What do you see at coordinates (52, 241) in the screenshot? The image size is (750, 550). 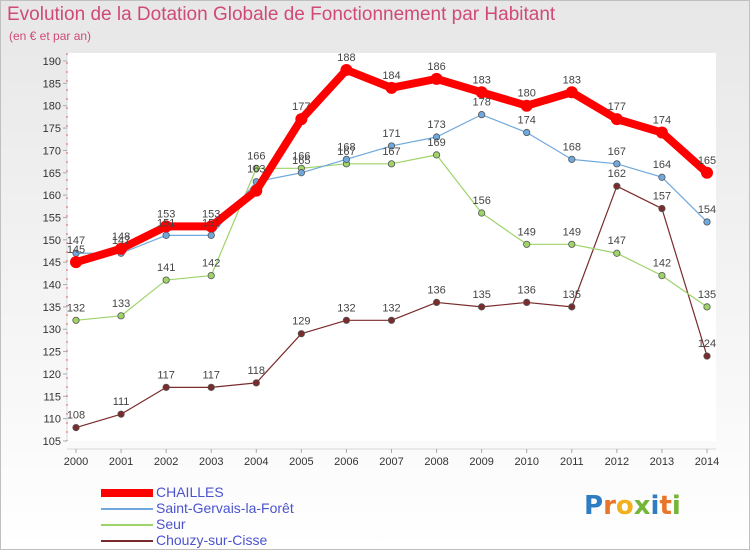 I see `y-tick-label: 150` at bounding box center [52, 241].